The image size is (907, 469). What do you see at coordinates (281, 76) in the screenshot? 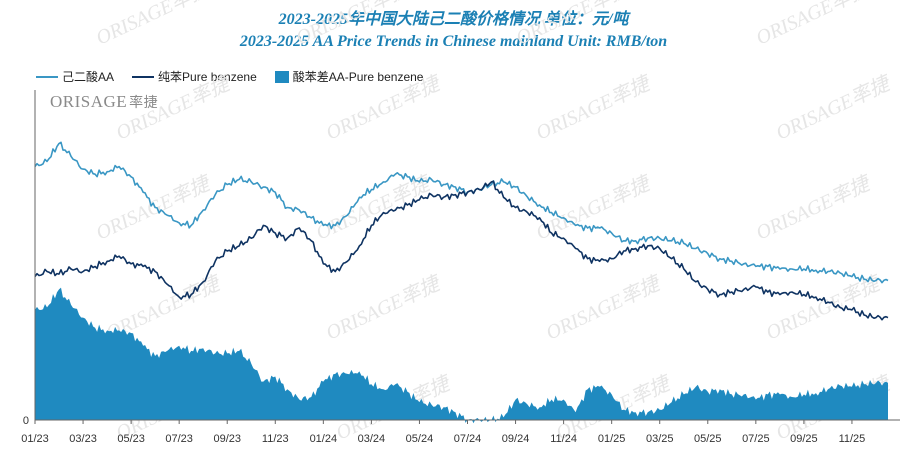
I see `legend-swatch-spread` at bounding box center [281, 76].